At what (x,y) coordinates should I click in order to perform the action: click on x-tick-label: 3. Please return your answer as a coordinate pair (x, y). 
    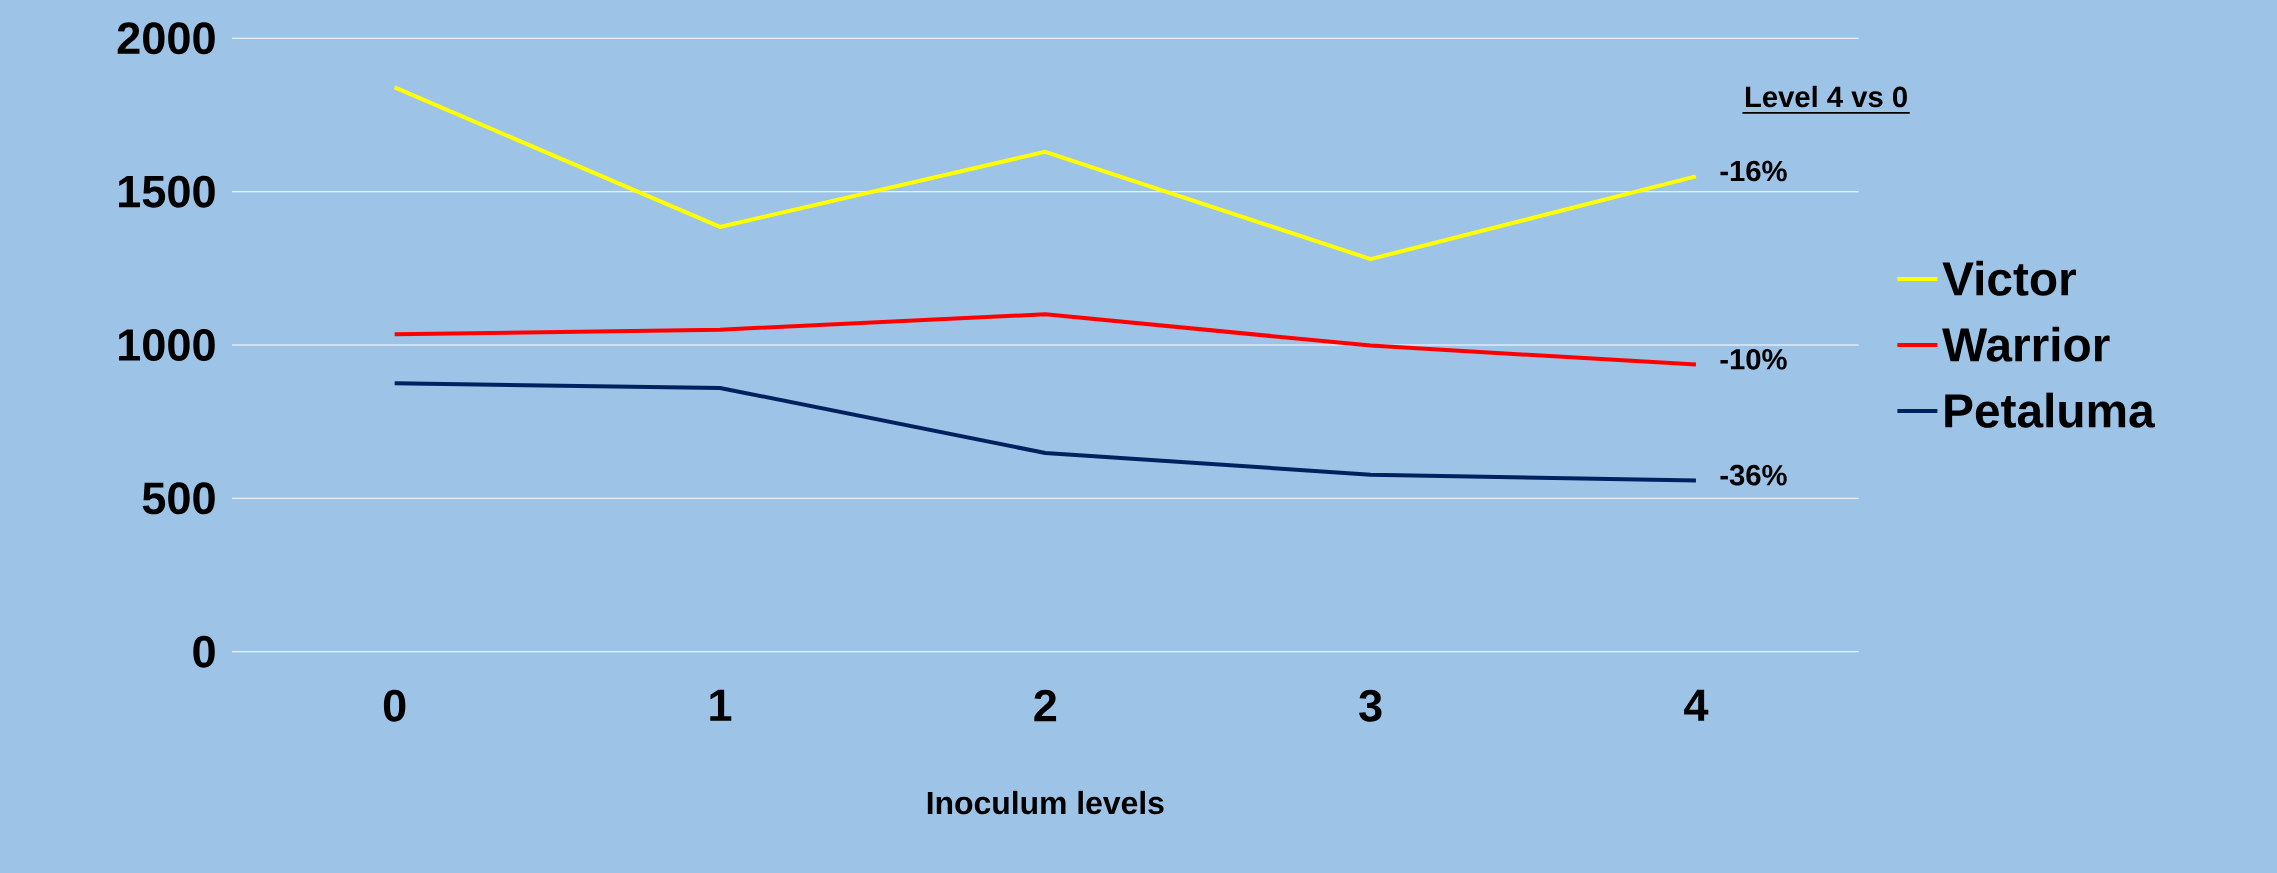
    Looking at the image, I should click on (1370, 705).